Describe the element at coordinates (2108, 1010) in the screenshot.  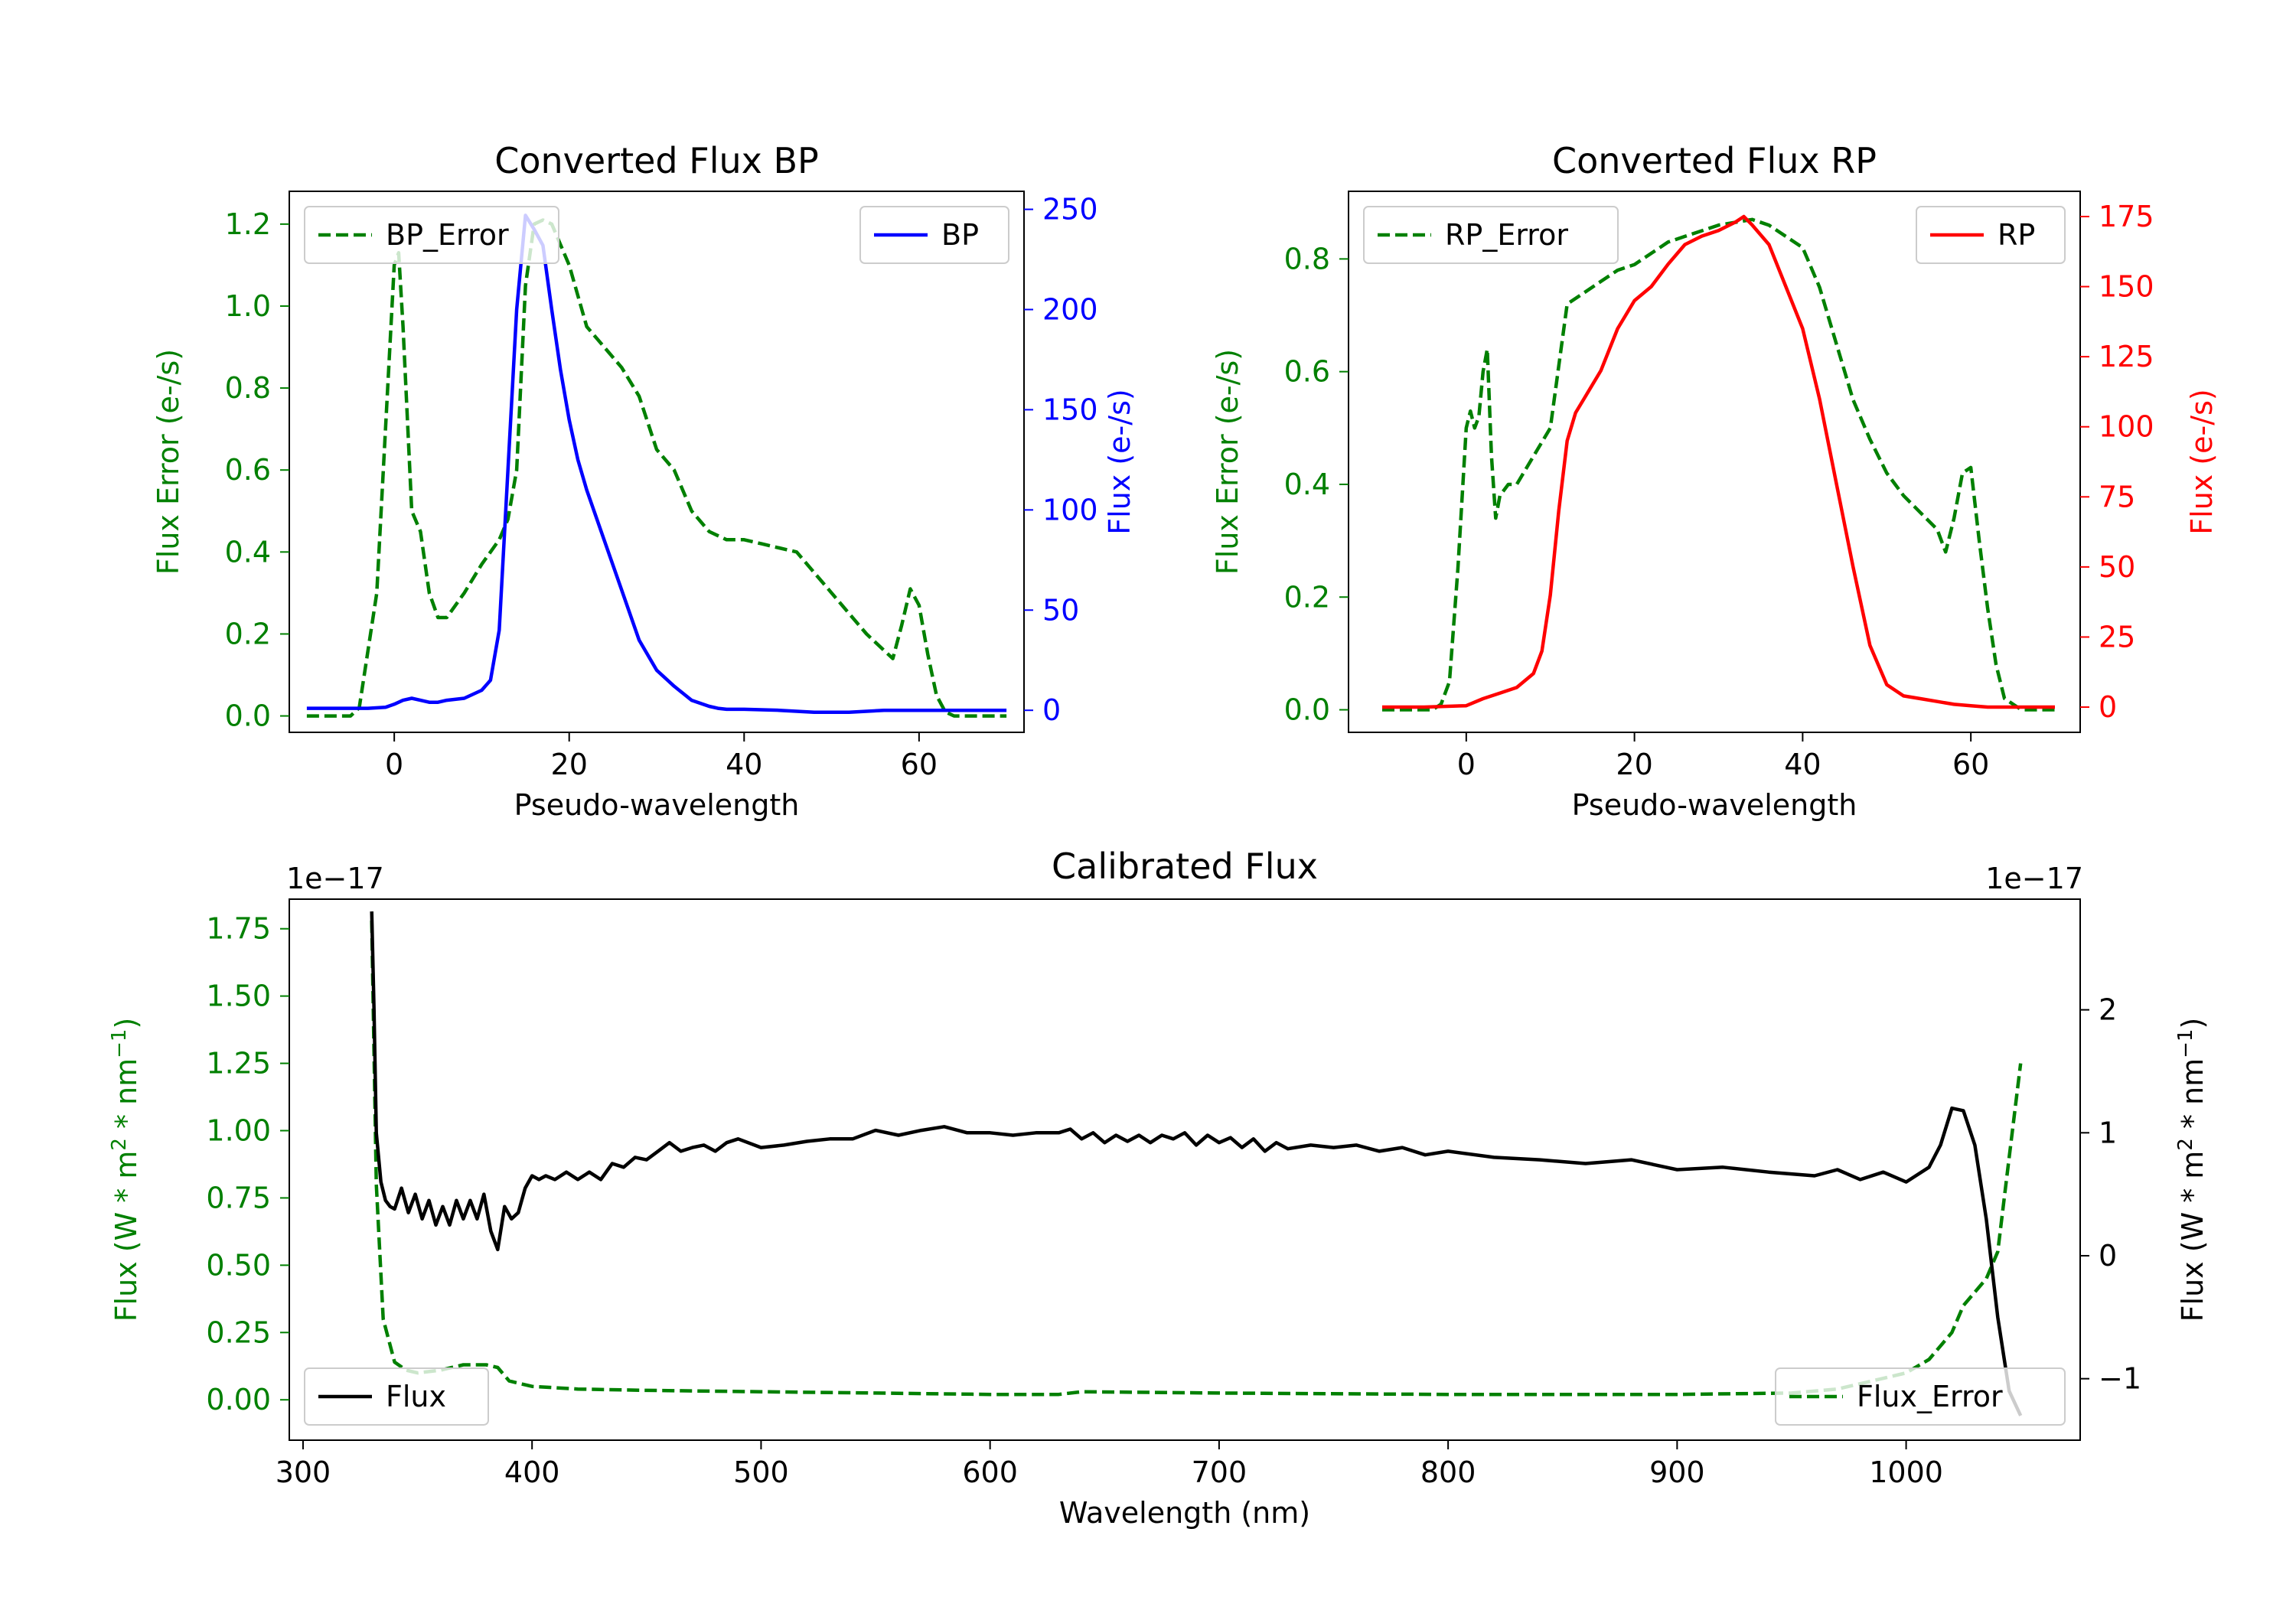
I see `cal-right-tick-label: 2` at that location.